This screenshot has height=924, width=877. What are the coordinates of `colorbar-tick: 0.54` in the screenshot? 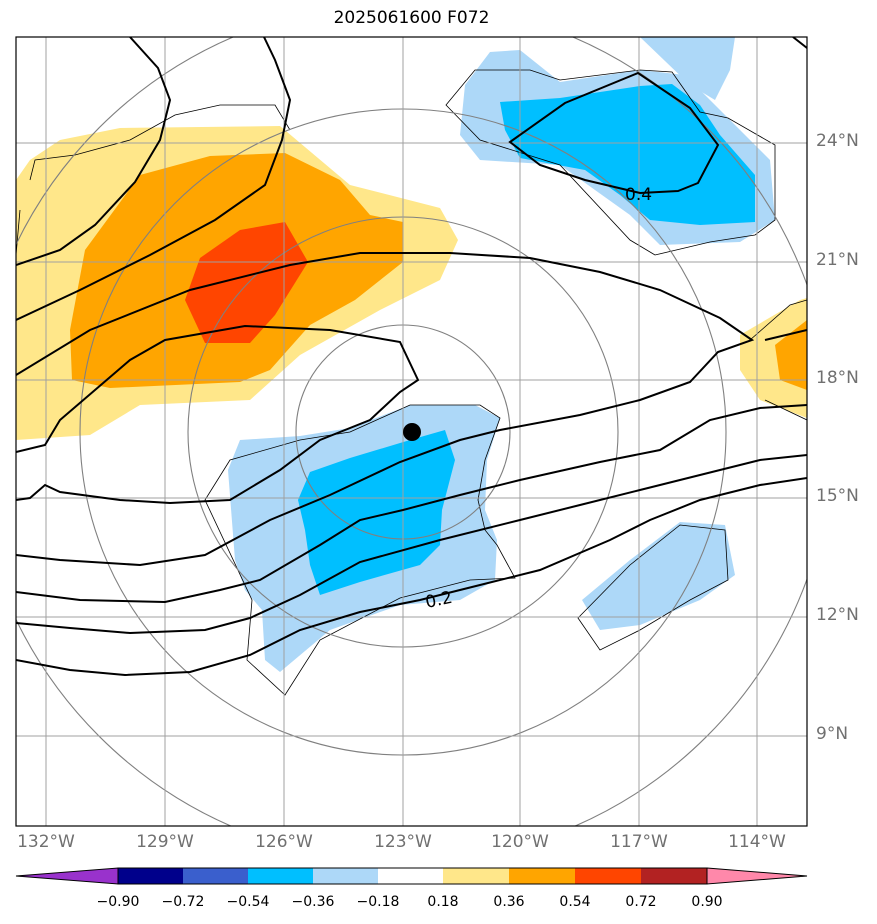 It's located at (575, 902).